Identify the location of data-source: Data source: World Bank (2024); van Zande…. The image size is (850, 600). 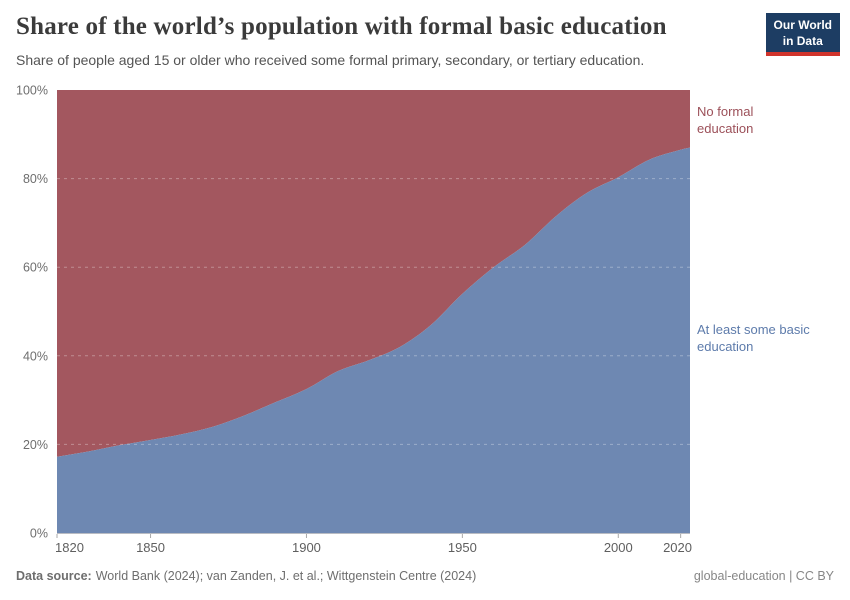
(246, 576).